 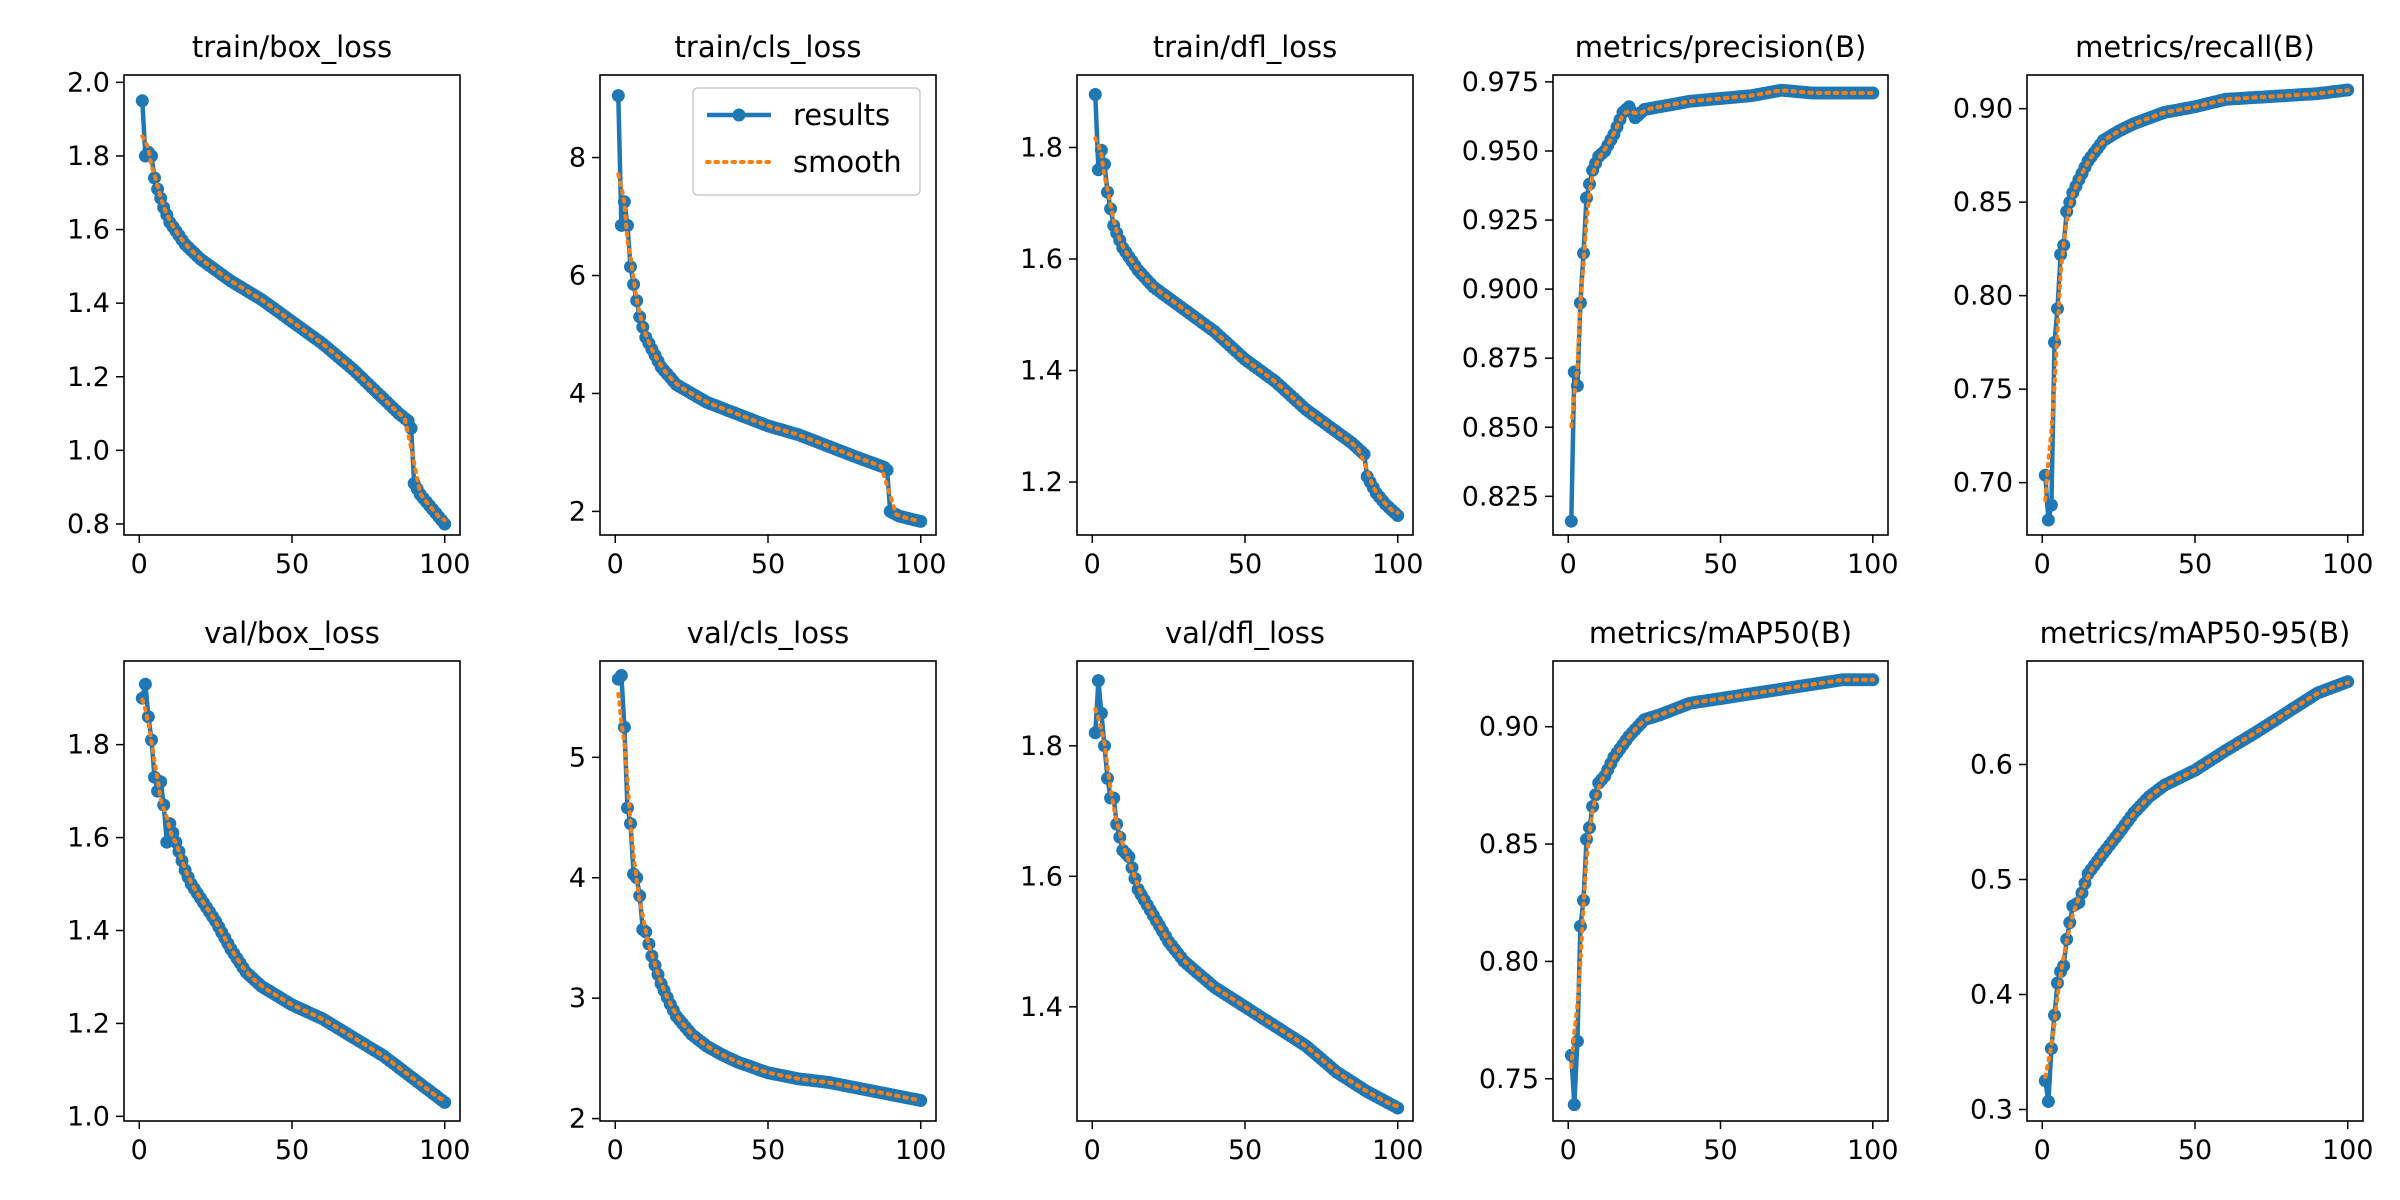 What do you see at coordinates (1500, 151) in the screenshot?
I see `y-tick-label: 0.950` at bounding box center [1500, 151].